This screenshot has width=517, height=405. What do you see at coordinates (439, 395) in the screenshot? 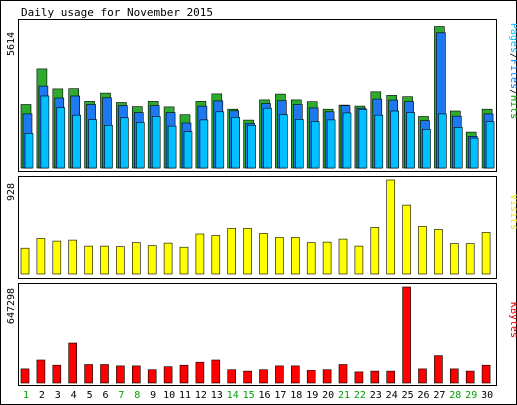
I see `x-tick-label-day-27: 27` at bounding box center [439, 395].